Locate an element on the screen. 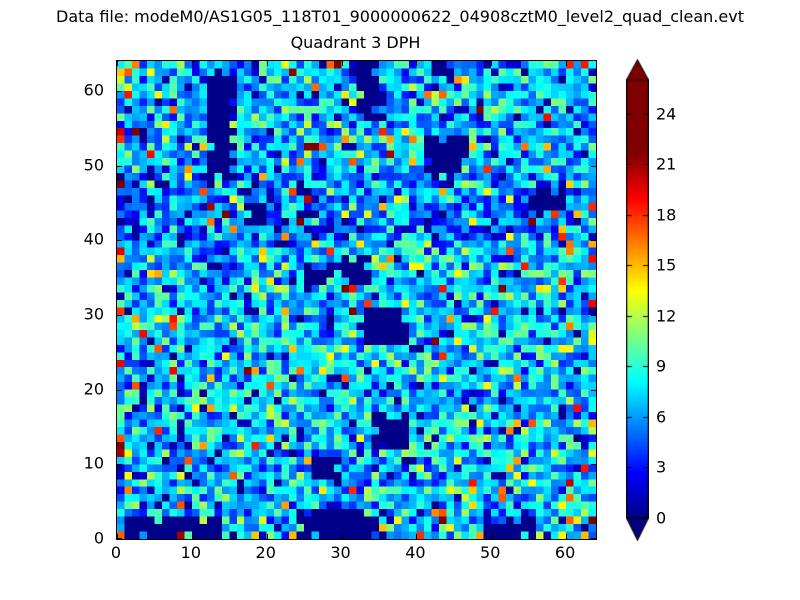  colorbar-tick-label: 24 is located at coordinates (666, 114).